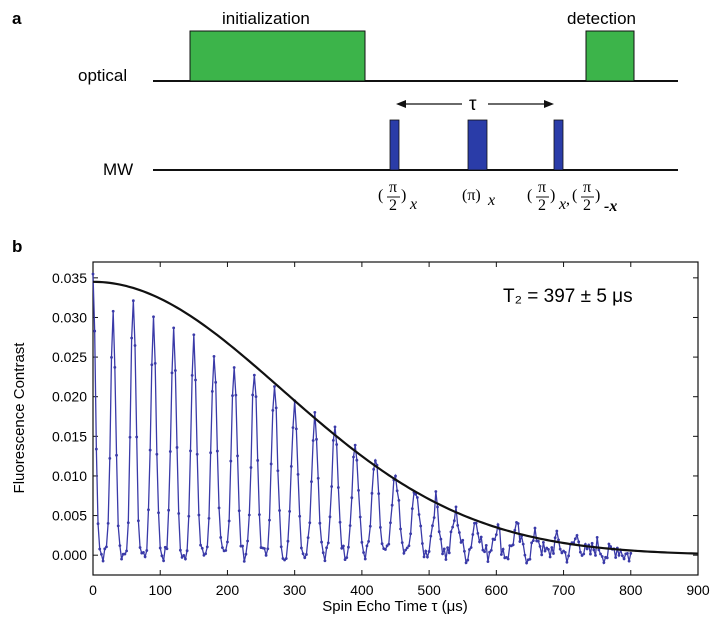 This screenshot has width=717, height=635. Describe the element at coordinates (497, 590) in the screenshot. I see `x-tick-label: 600` at that location.